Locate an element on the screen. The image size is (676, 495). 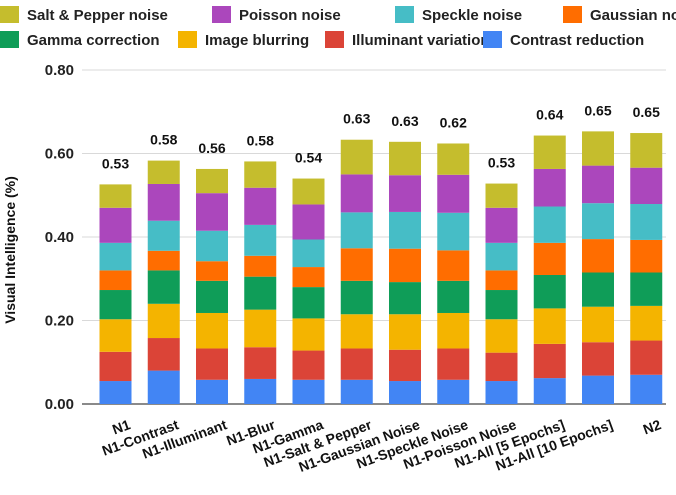
legend-label: Gaussian noise is located at coordinates (633, 15).